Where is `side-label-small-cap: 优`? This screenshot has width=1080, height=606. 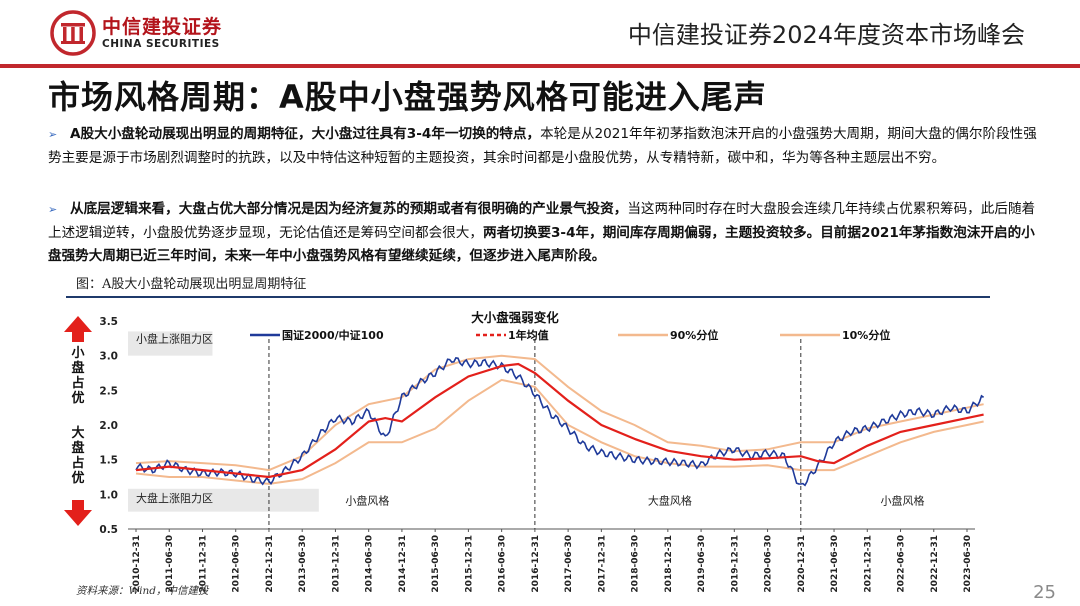 side-label-small-cap: 优 is located at coordinates (77, 398).